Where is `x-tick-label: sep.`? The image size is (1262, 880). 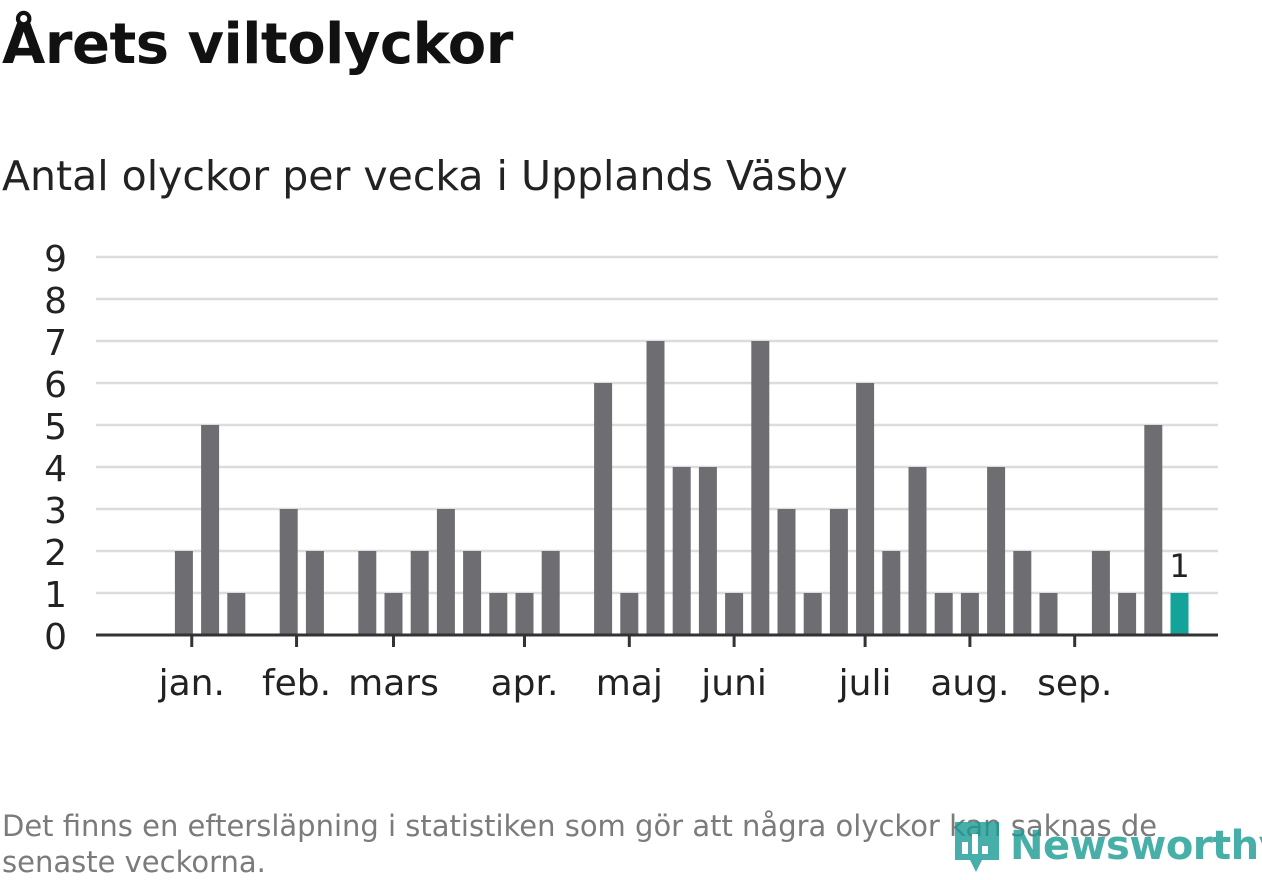
x-tick-label: sep. is located at coordinates (1074, 683).